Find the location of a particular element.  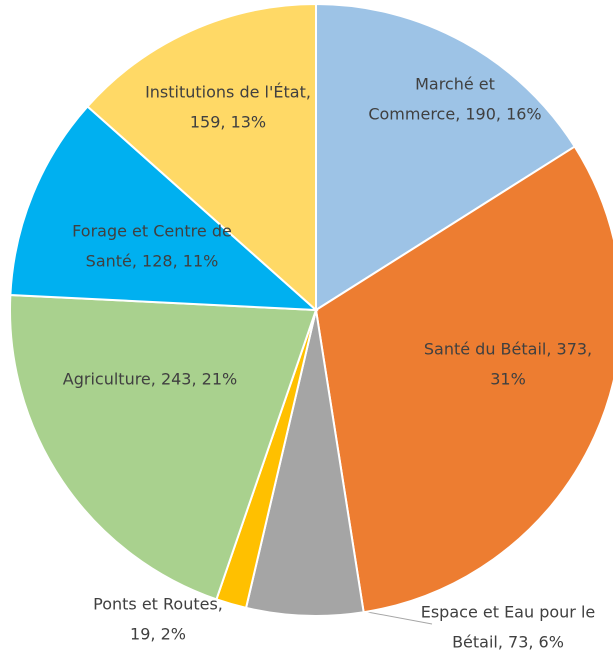

data-label: 159, 13% is located at coordinates (228, 122).